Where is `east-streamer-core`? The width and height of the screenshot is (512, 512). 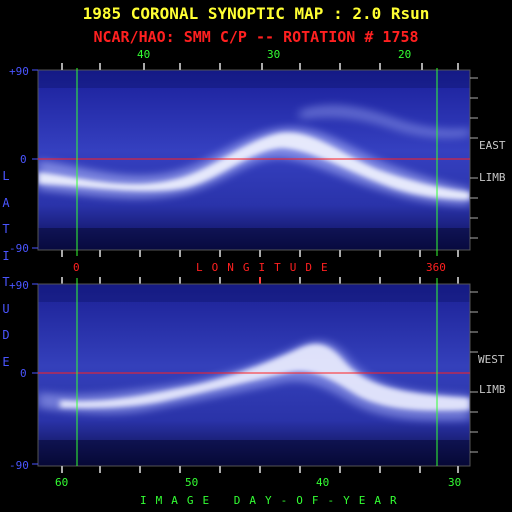 east-streamer-core is located at coordinates (254, 166).